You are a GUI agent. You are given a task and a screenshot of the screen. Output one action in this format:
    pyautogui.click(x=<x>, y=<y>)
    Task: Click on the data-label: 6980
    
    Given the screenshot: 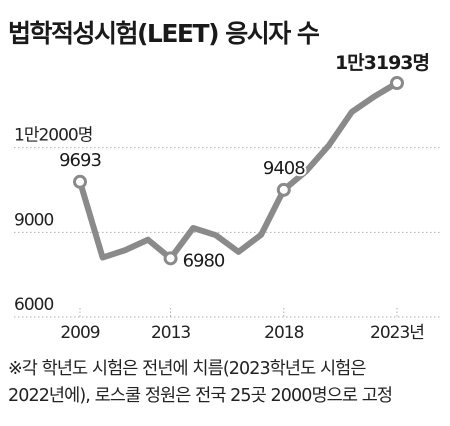 What is the action you would take?
    pyautogui.click(x=204, y=260)
    